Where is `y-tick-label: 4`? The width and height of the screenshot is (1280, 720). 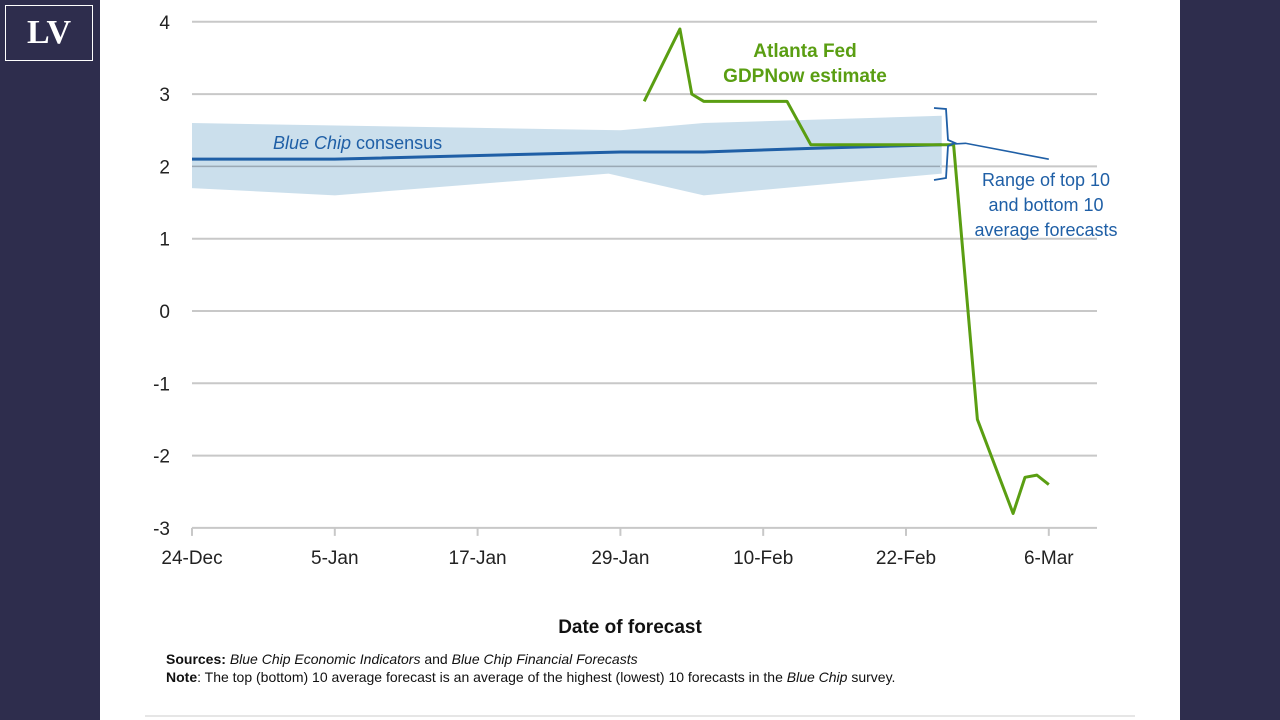 y-tick-label: 4 is located at coordinates (164, 23).